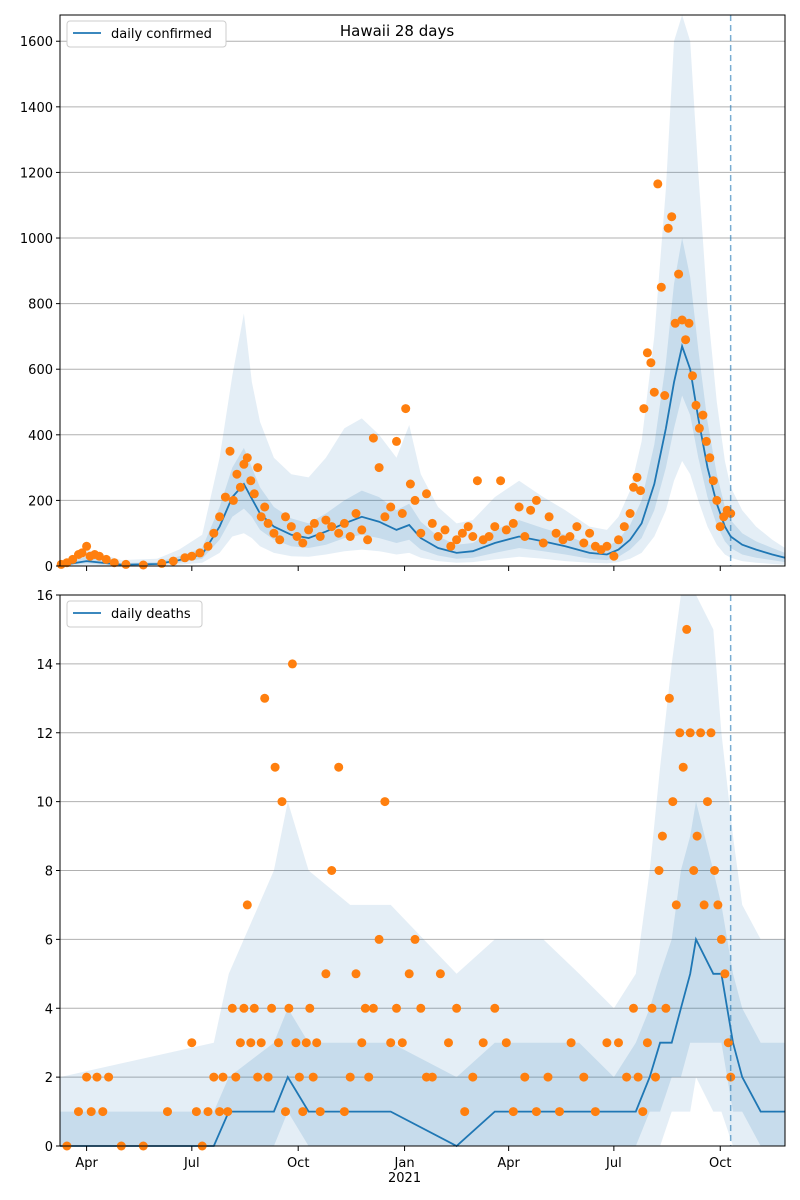 This screenshot has height=1200, width=800. I want to click on confirmed-y-tick-label: 0, so click(49, 567).